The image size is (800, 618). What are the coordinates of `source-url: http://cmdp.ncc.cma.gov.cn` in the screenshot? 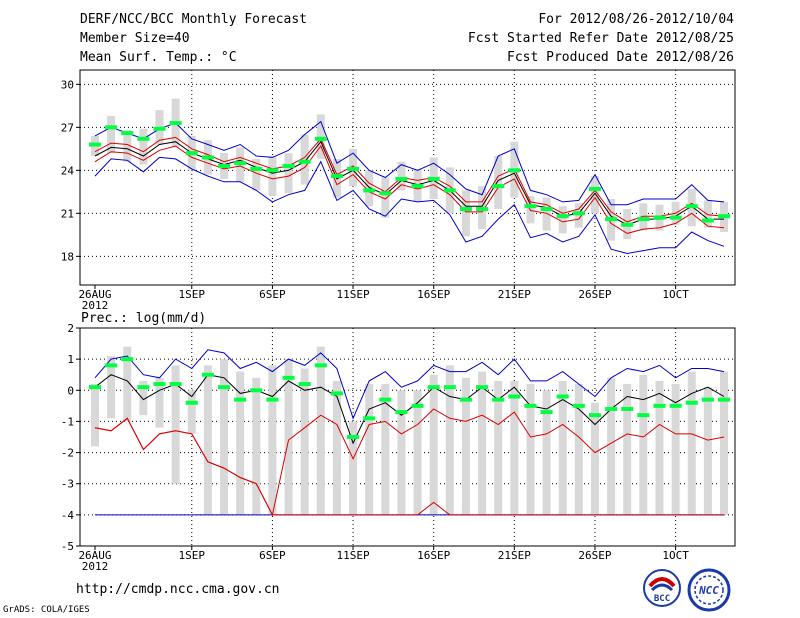 It's located at (178, 589).